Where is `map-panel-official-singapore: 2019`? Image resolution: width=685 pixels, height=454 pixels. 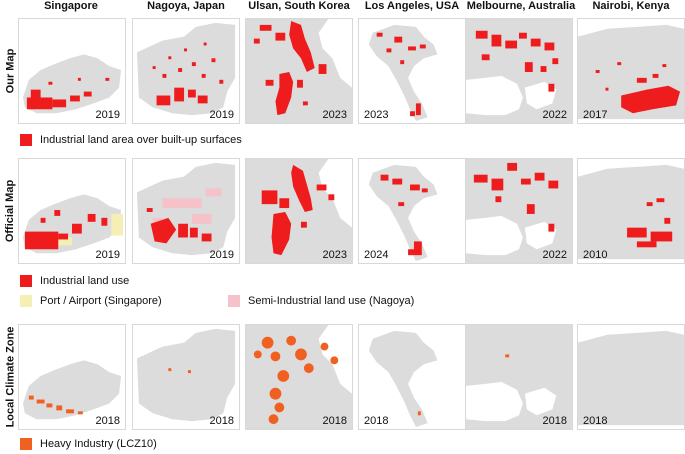 map-panel-official-singapore: 2019 is located at coordinates (72, 211).